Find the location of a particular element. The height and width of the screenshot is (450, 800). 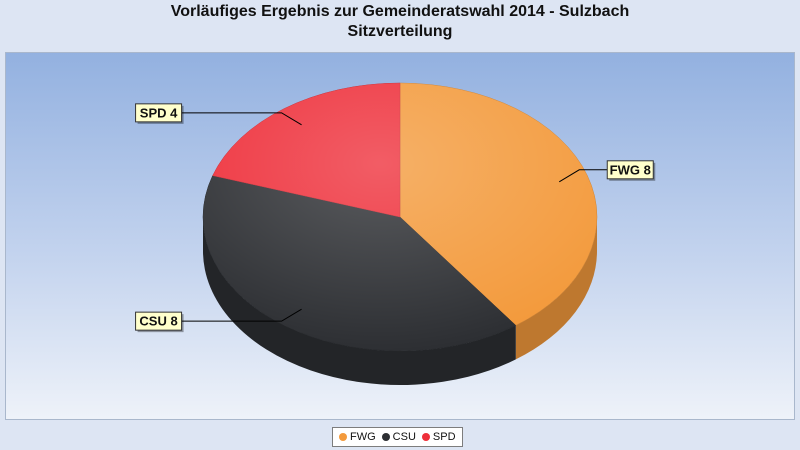

data-label-csu: CSU 8 is located at coordinates (158, 321).